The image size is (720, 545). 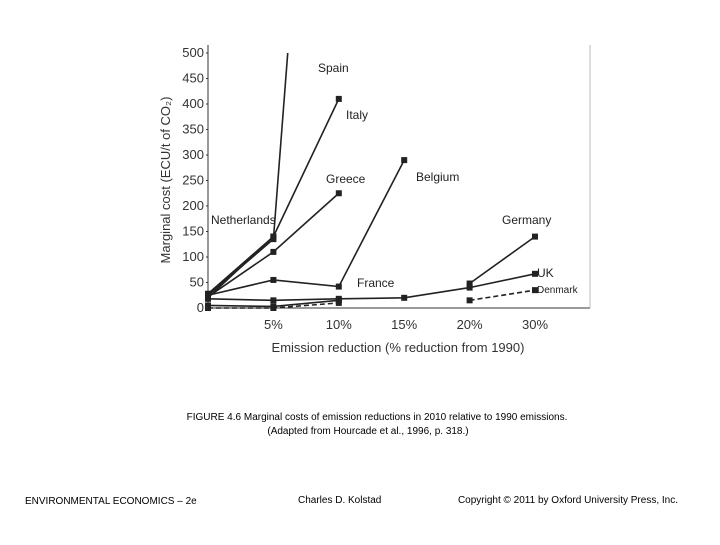 What do you see at coordinates (437, 177) in the screenshot?
I see `series-label: Belgium` at bounding box center [437, 177].